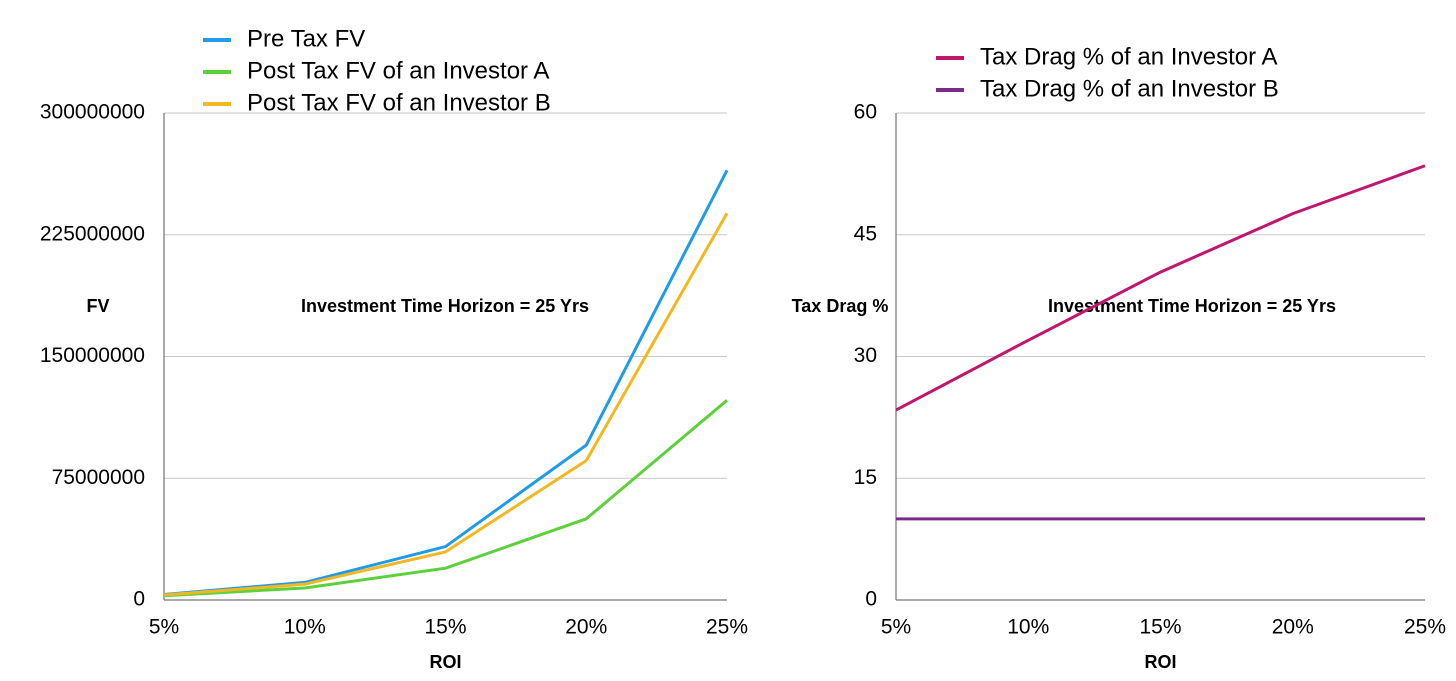 This screenshot has height=681, width=1456. What do you see at coordinates (306, 38) in the screenshot?
I see `legend-label: Pre Tax FV` at bounding box center [306, 38].